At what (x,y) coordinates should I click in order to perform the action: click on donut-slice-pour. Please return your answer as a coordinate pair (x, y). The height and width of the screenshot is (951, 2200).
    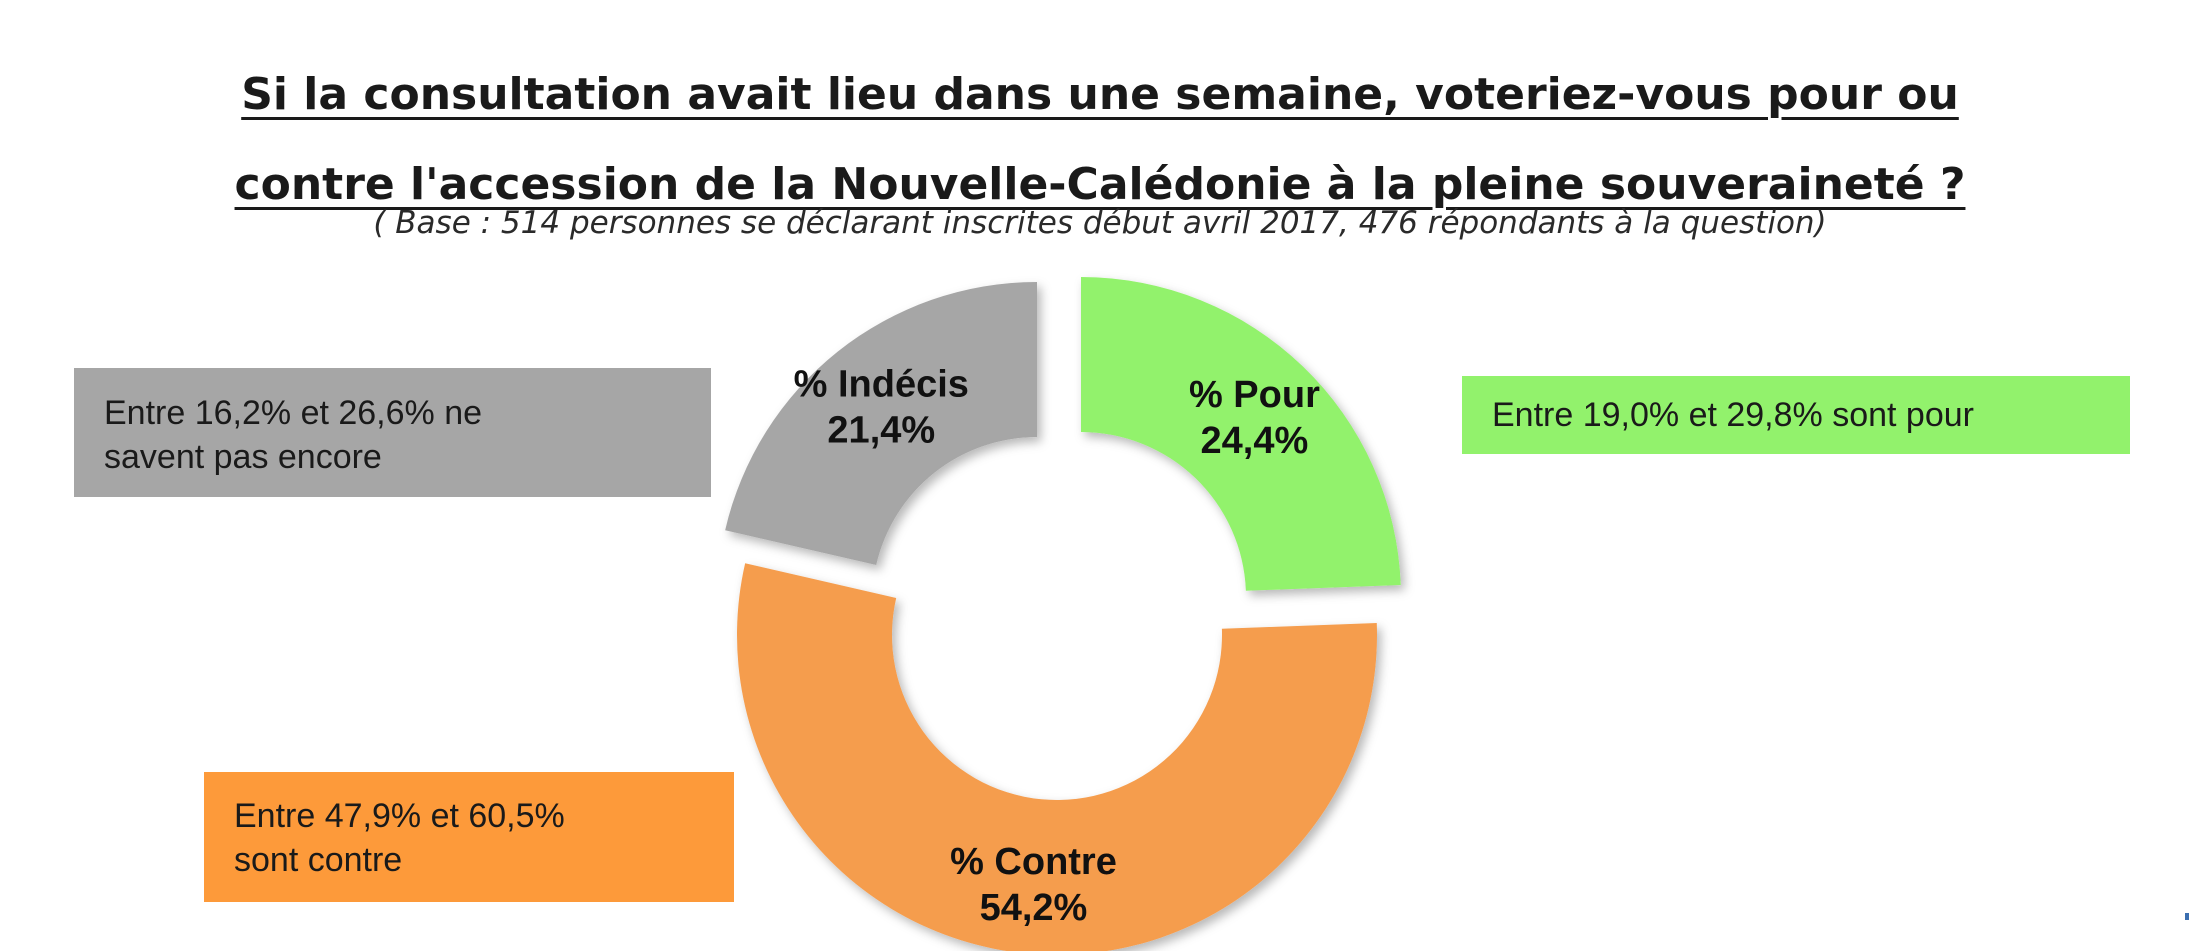
    Looking at the image, I should click on (1241, 434).